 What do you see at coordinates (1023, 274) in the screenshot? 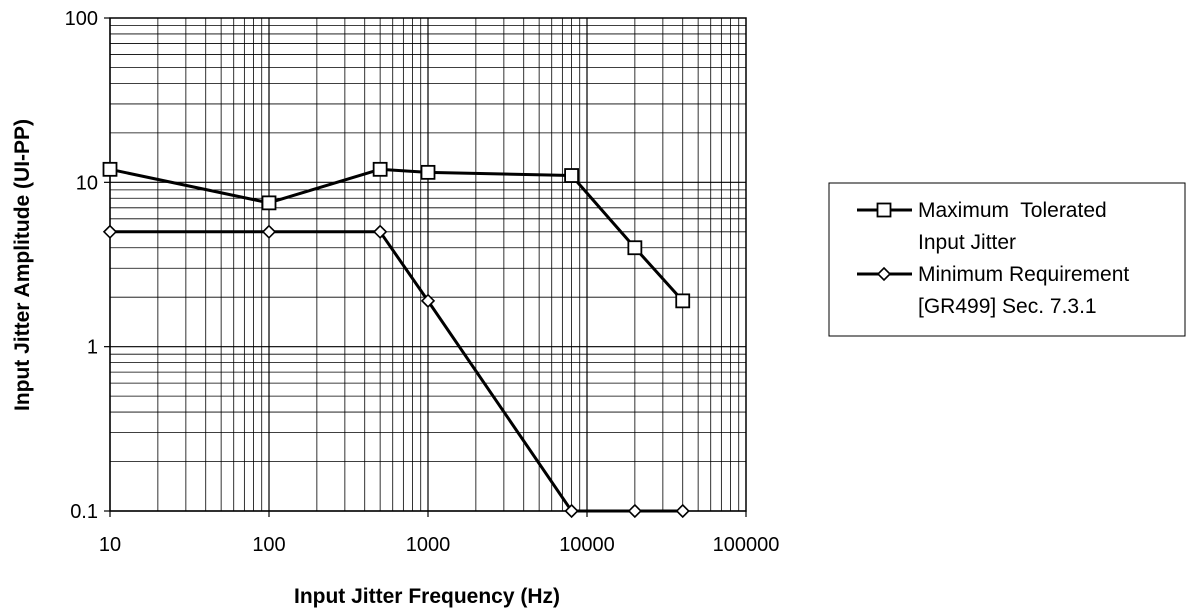
I see `legend-label-line: Minimum Requirement` at bounding box center [1023, 274].